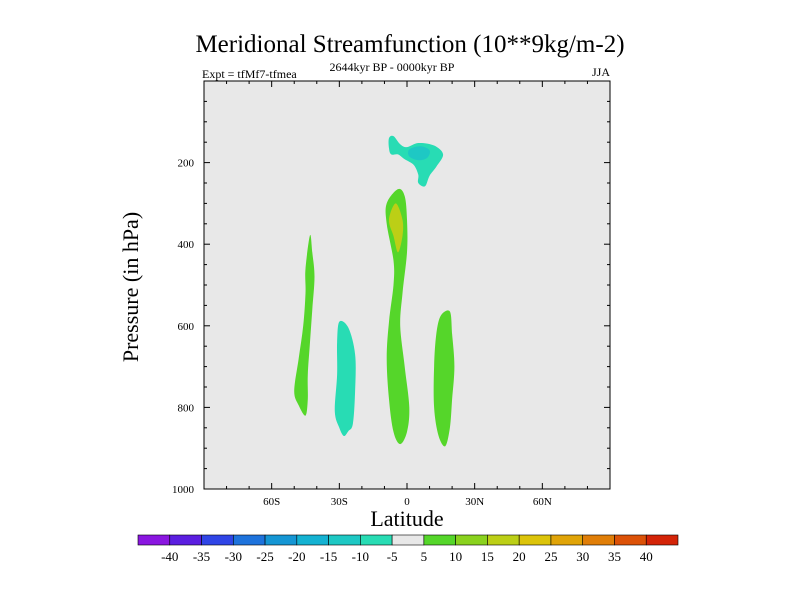 Image resolution: width=800 pixels, height=600 pixels. What do you see at coordinates (130, 287) in the screenshot?
I see `y-axis-title: Pressure (in hPa)` at bounding box center [130, 287].